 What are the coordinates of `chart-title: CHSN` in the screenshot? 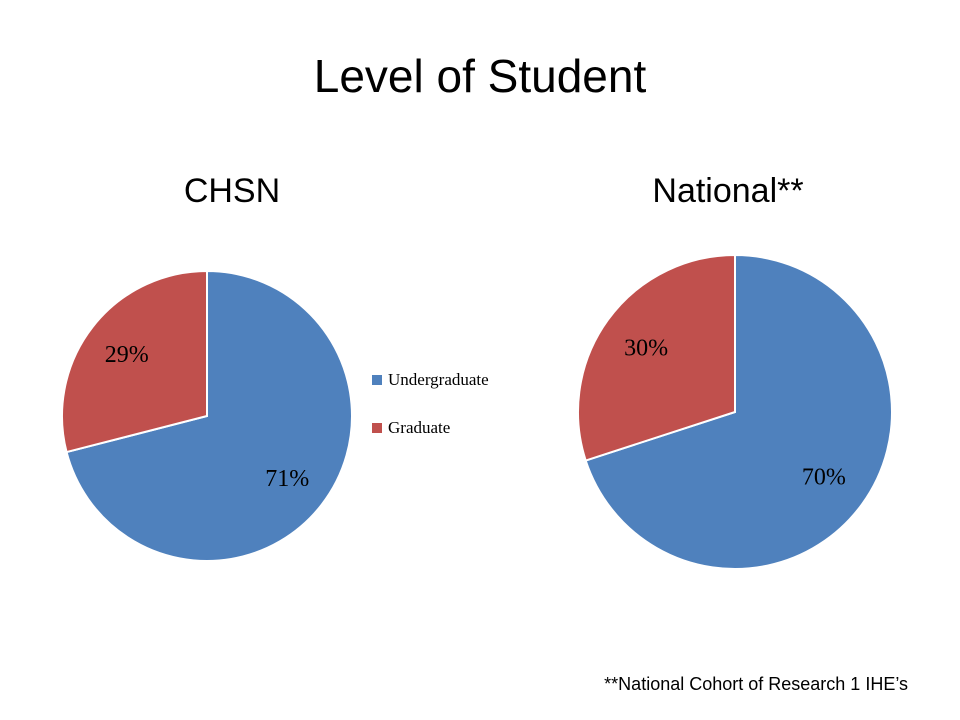 It's located at (232, 191).